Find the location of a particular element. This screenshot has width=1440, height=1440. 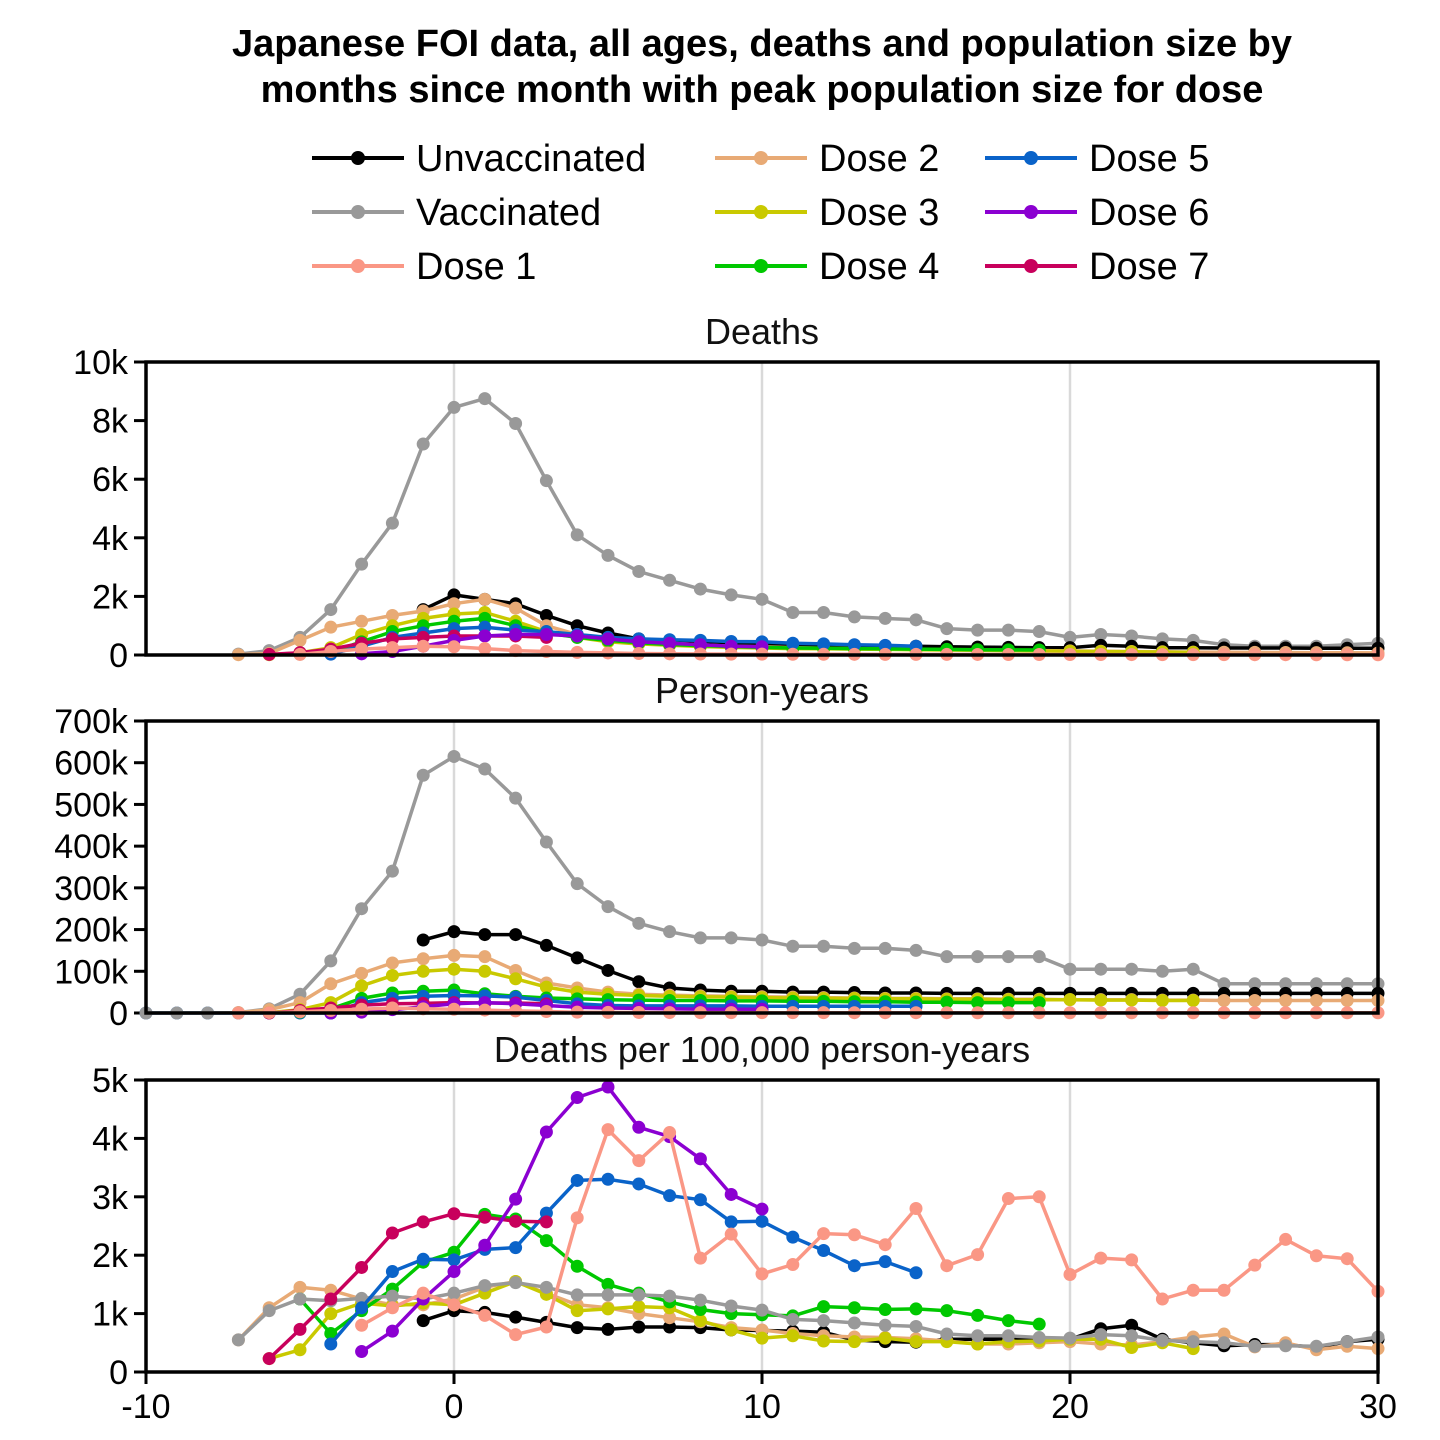

series-unvaccinated is located at coordinates (900, 1329).